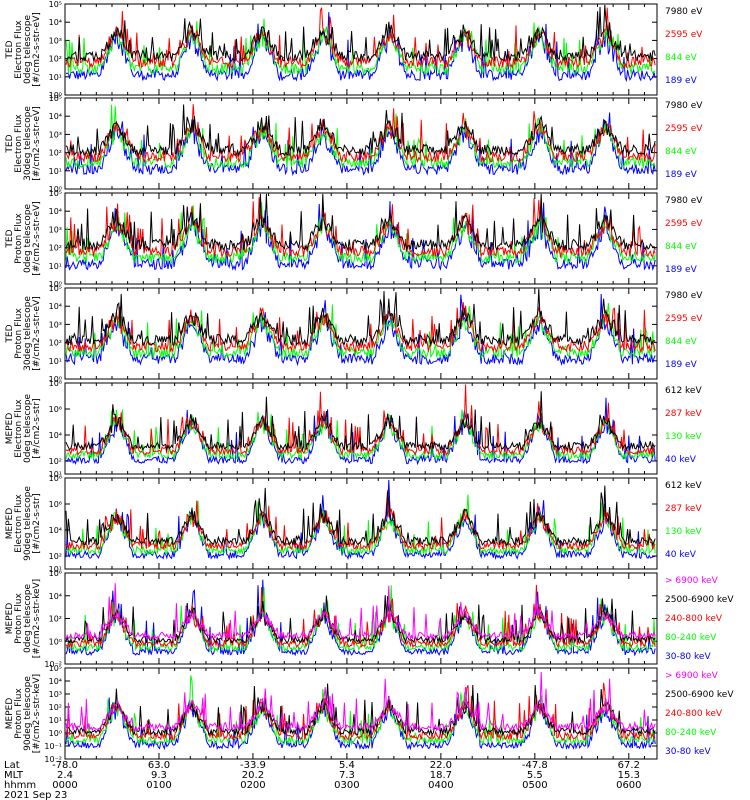 This screenshot has height=800, width=750. I want to click on hhmm-value: 0000, so click(64, 785).